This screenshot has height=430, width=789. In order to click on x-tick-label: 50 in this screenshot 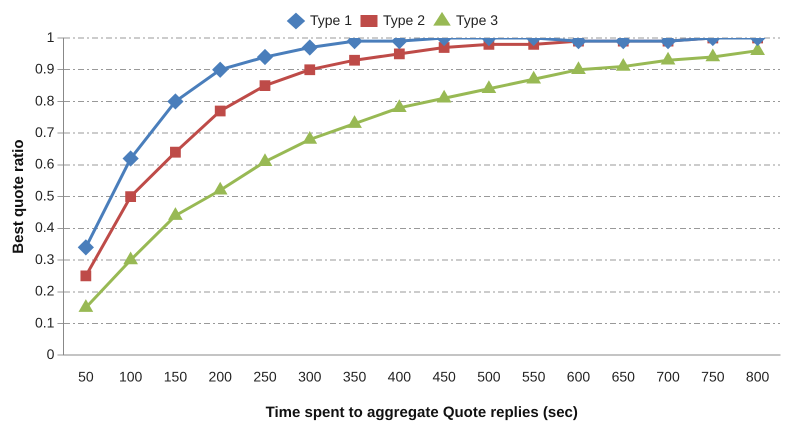, I will do `click(86, 376)`.